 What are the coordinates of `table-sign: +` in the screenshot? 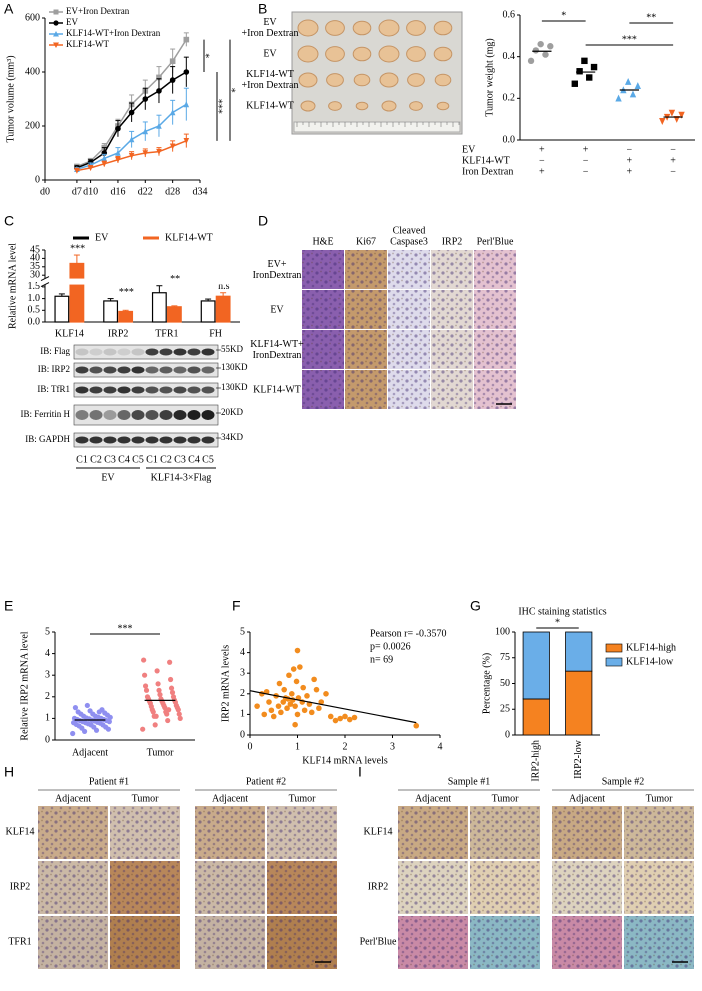 It's located at (586, 149).